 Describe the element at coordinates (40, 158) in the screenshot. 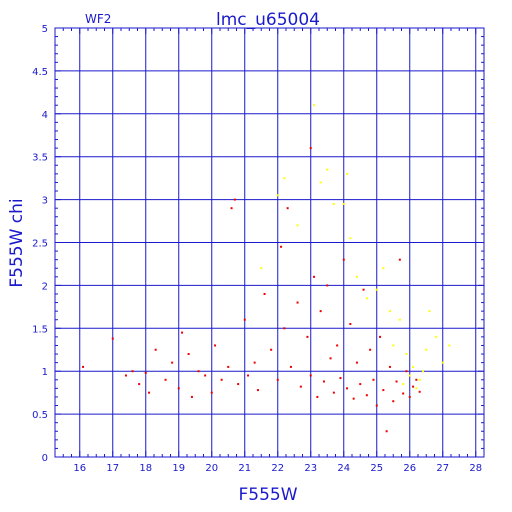

I see `y-tick-label: 3.5` at that location.